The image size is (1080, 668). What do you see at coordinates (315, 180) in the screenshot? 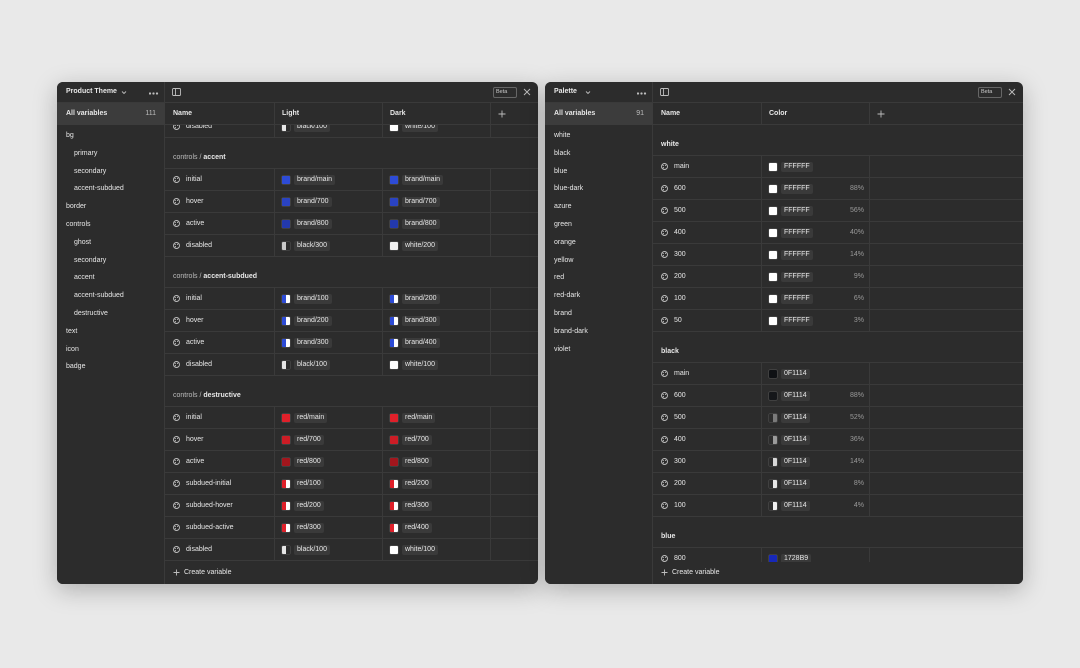
I see `value-chip: brand/main` at bounding box center [315, 180].